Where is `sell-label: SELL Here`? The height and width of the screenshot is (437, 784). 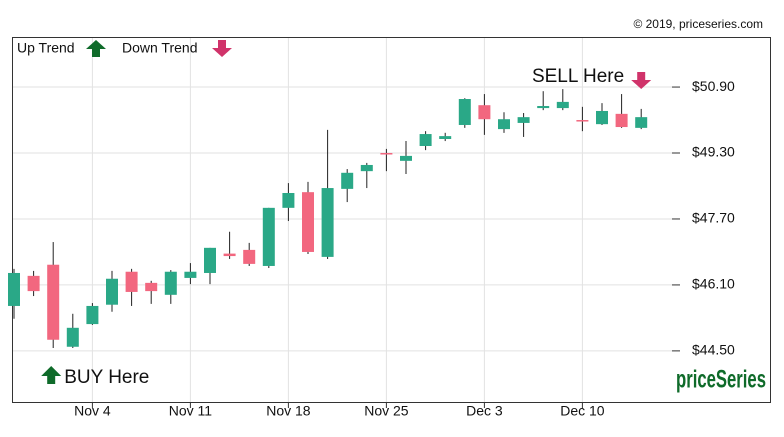
sell-label: SELL Here is located at coordinates (578, 76).